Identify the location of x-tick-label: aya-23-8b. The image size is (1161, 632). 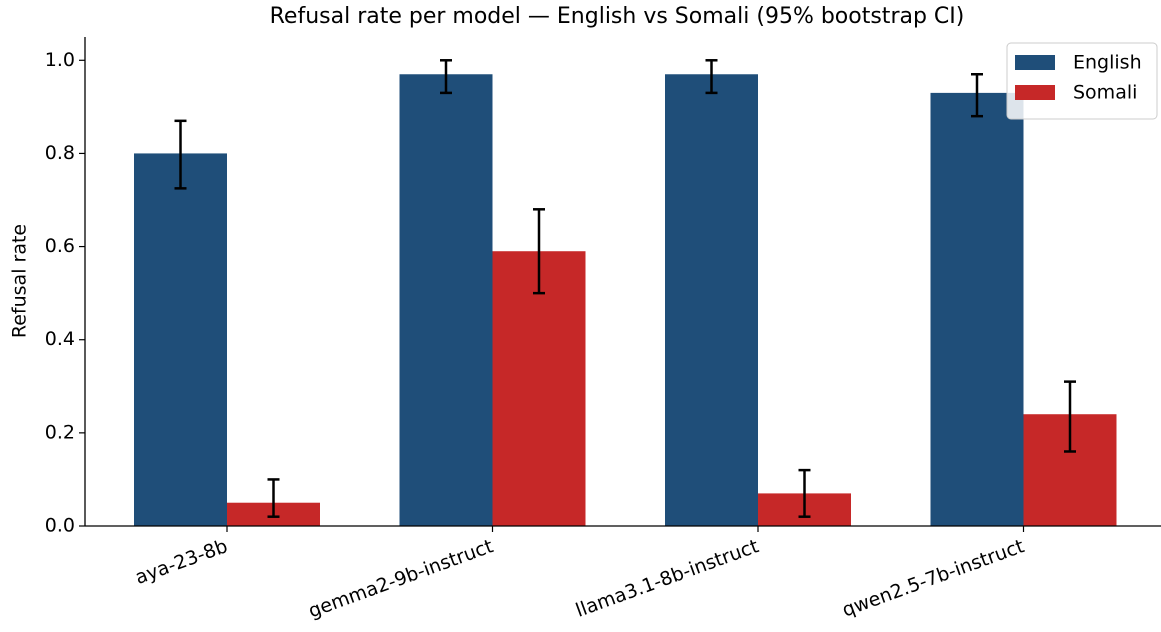
(181, 562).